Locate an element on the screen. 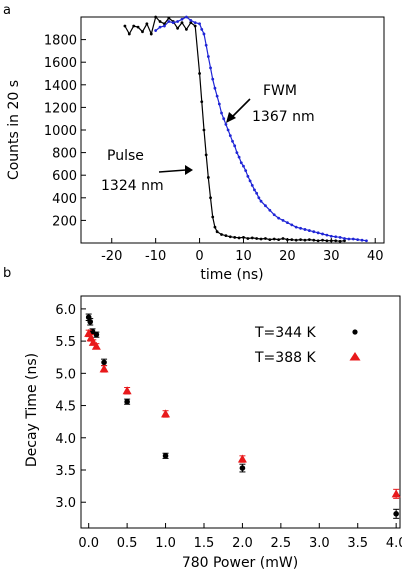 The width and height of the screenshot is (402, 574). y-tick-label-b: 3.5 is located at coordinates (65, 471).